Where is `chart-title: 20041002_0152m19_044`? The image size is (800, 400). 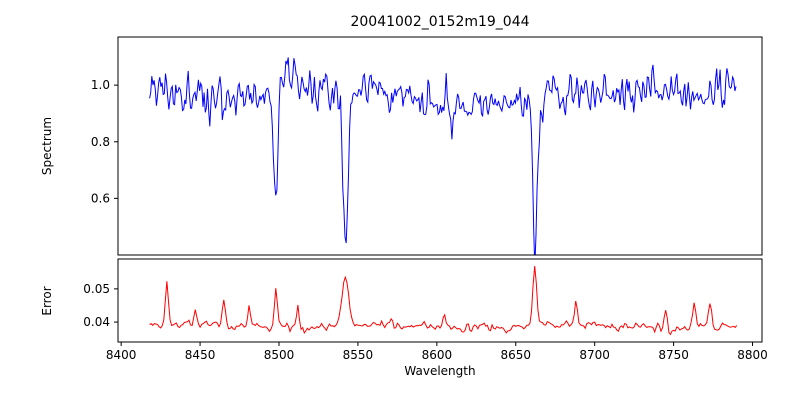 chart-title: 20041002_0152m19_044 is located at coordinates (440, 22).